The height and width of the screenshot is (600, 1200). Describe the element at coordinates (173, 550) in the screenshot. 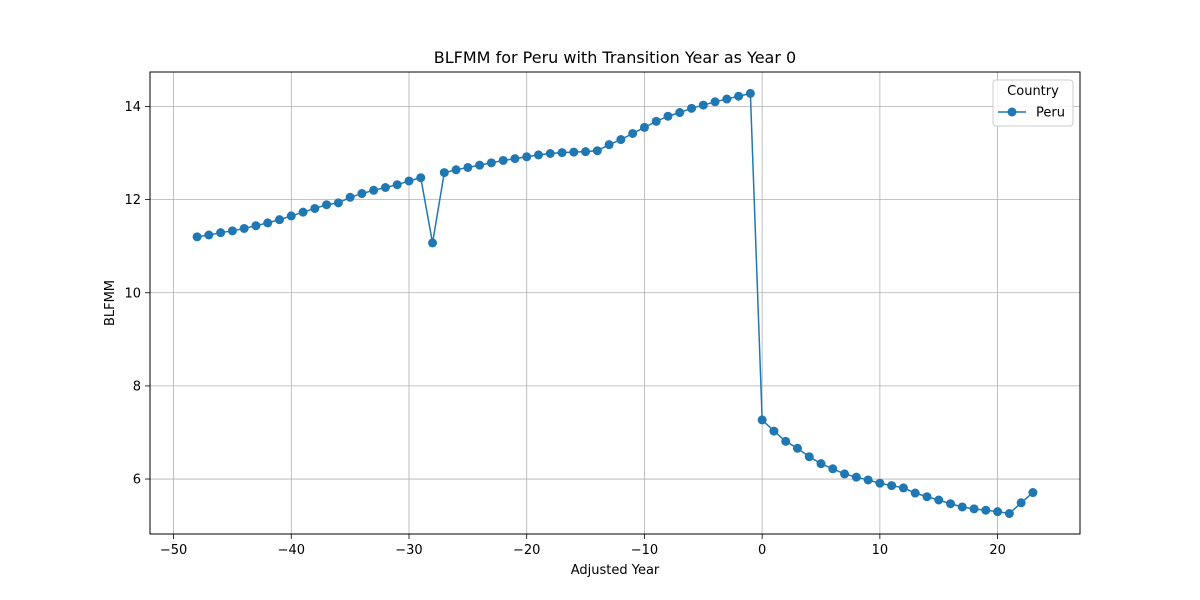

I see `x-tick-label: −50` at that location.